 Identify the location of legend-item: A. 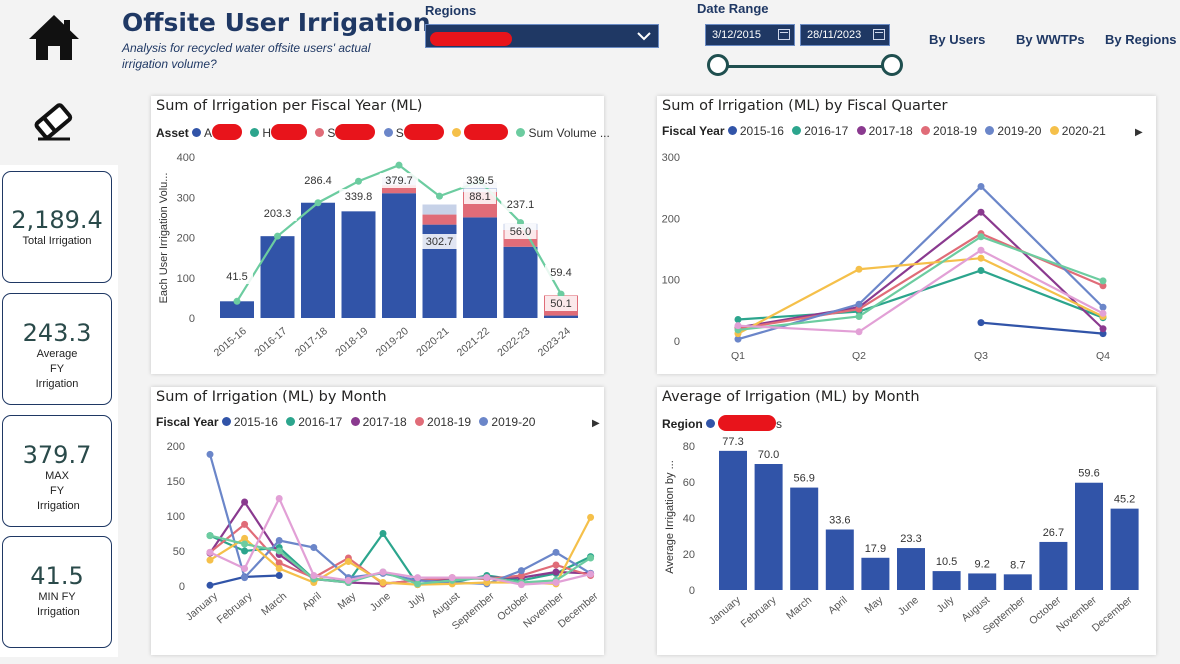
(217, 132).